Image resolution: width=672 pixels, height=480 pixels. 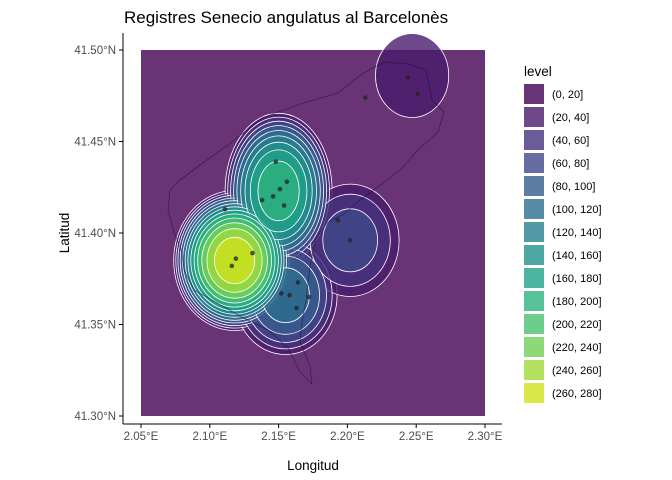 What do you see at coordinates (577, 233) in the screenshot?
I see `legend-label: (120, 140]` at bounding box center [577, 233].